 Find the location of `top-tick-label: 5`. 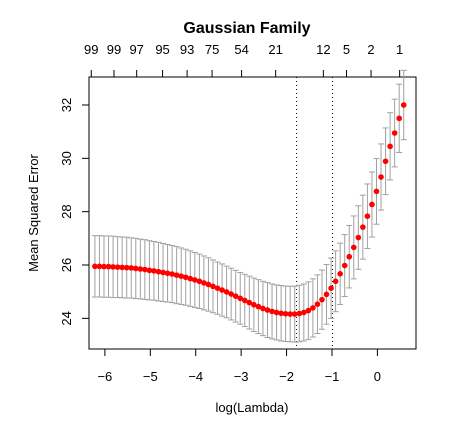

top-tick-label: 5 is located at coordinates (346, 49).